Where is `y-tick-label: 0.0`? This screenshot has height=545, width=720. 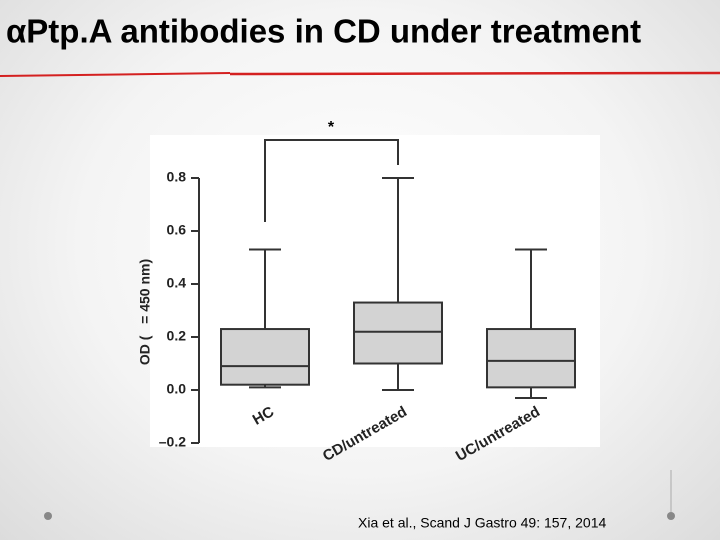 y-tick-label: 0.0 is located at coordinates (177, 389).